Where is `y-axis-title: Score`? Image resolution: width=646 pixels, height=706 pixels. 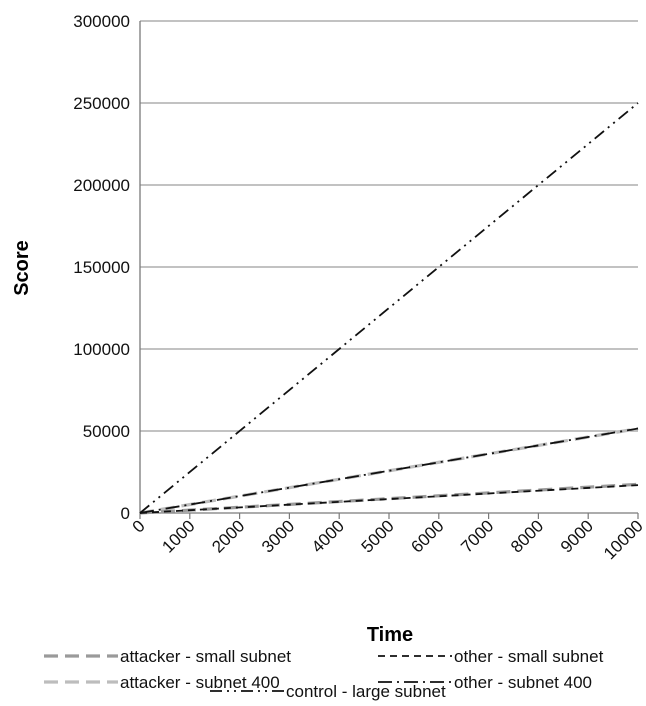
y-axis-title: Score is located at coordinates (22, 268).